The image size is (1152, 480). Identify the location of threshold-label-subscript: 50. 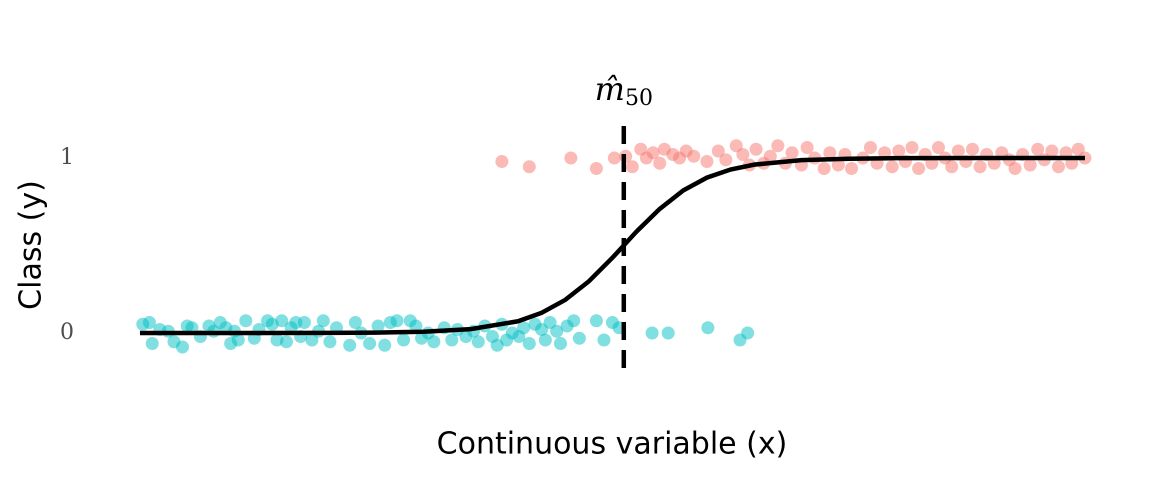
(639, 98).